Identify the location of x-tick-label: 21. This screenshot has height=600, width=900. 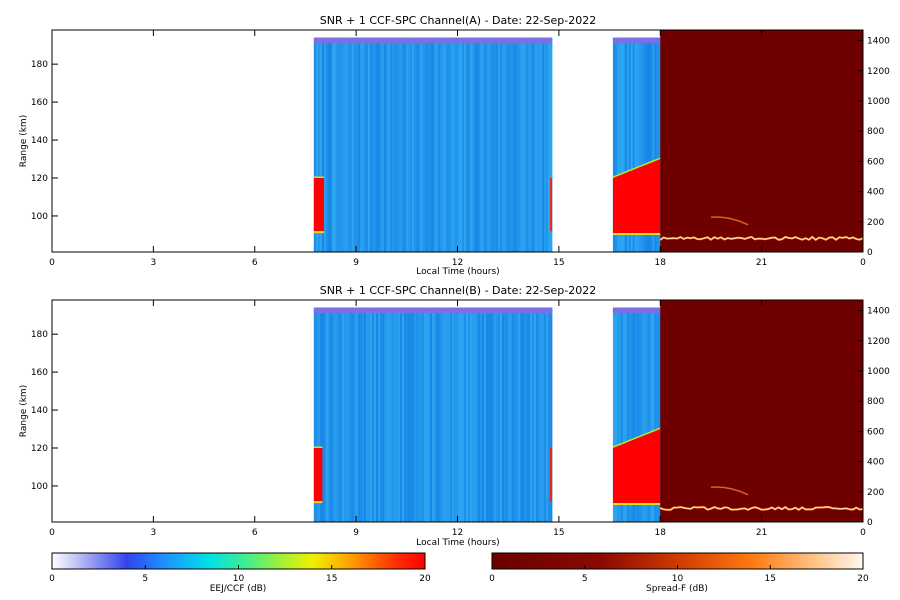
(761, 533).